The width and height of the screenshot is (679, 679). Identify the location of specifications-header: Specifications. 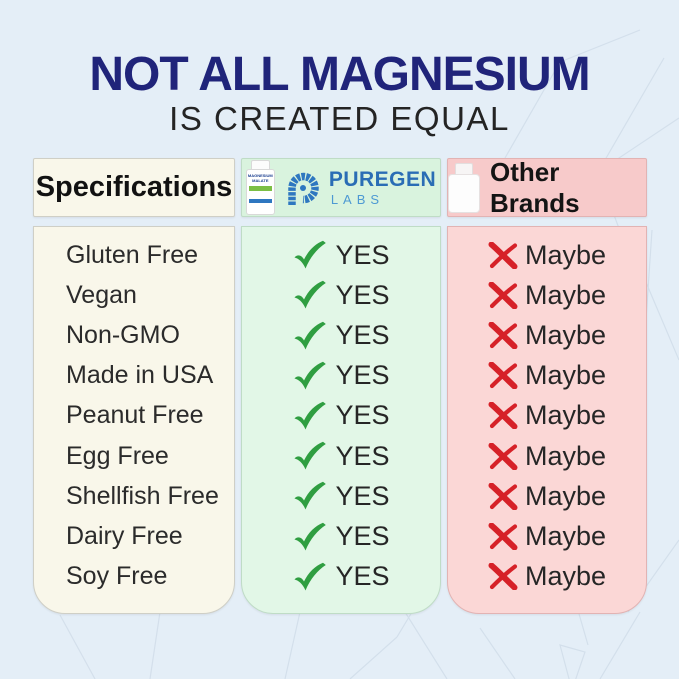
(134, 187).